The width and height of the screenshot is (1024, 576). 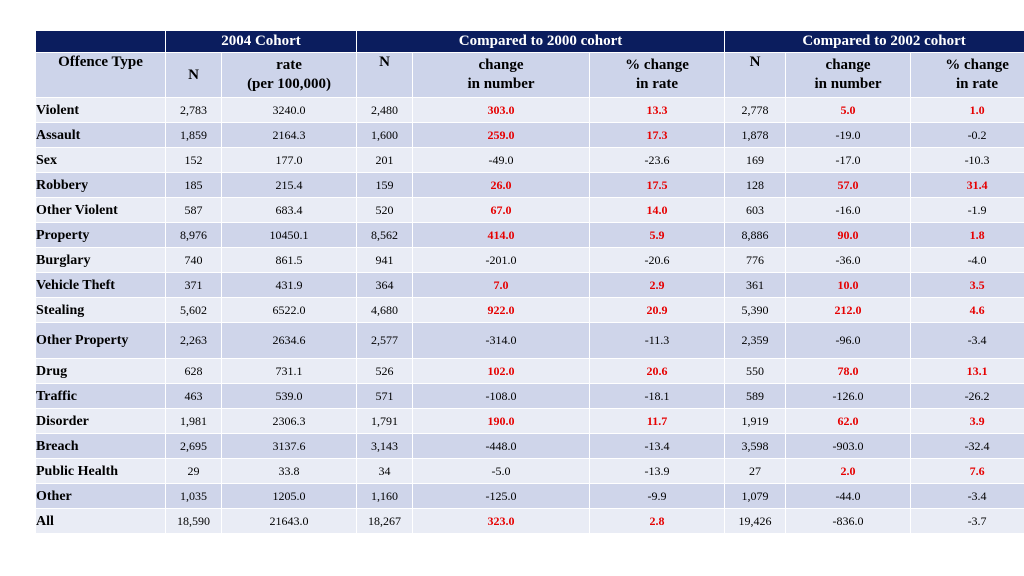 What do you see at coordinates (849, 135) in the screenshot?
I see `change-2002-cell: -19.0` at bounding box center [849, 135].